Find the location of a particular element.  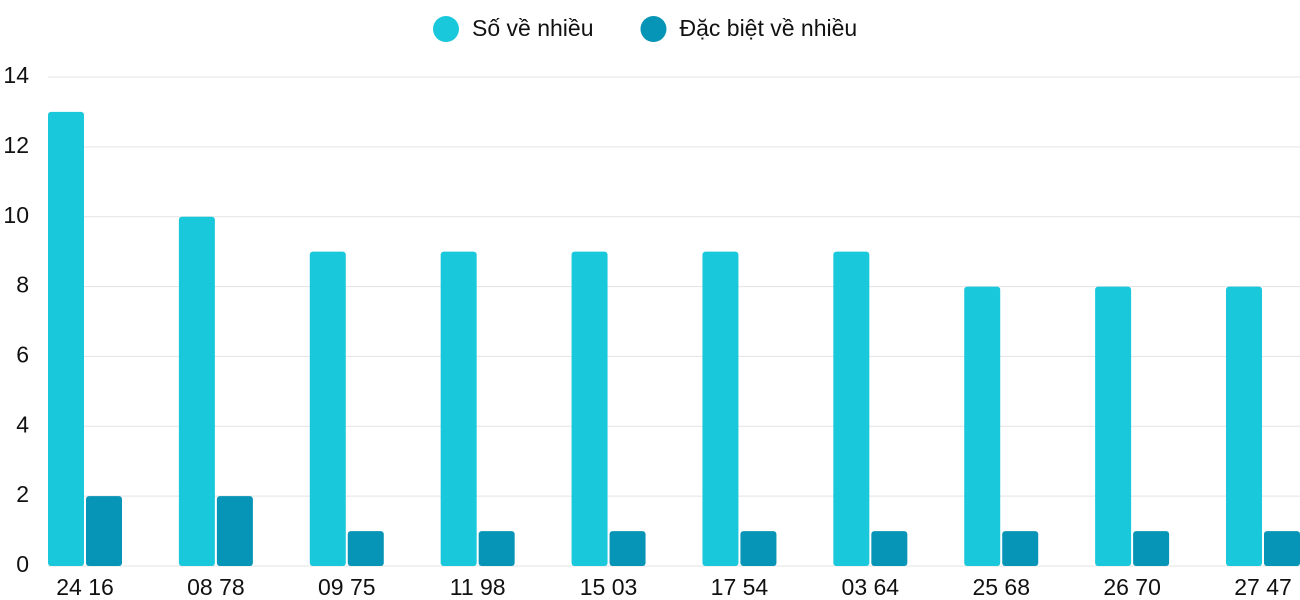

x-tick-label: 24 16 is located at coordinates (85, 587).